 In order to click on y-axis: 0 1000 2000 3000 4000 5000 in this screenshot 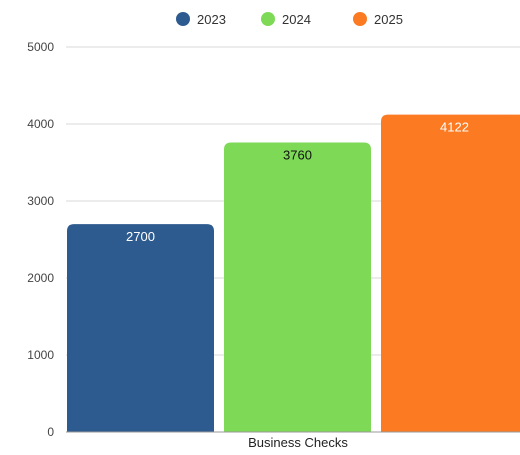, I will do `click(40, 239)`.